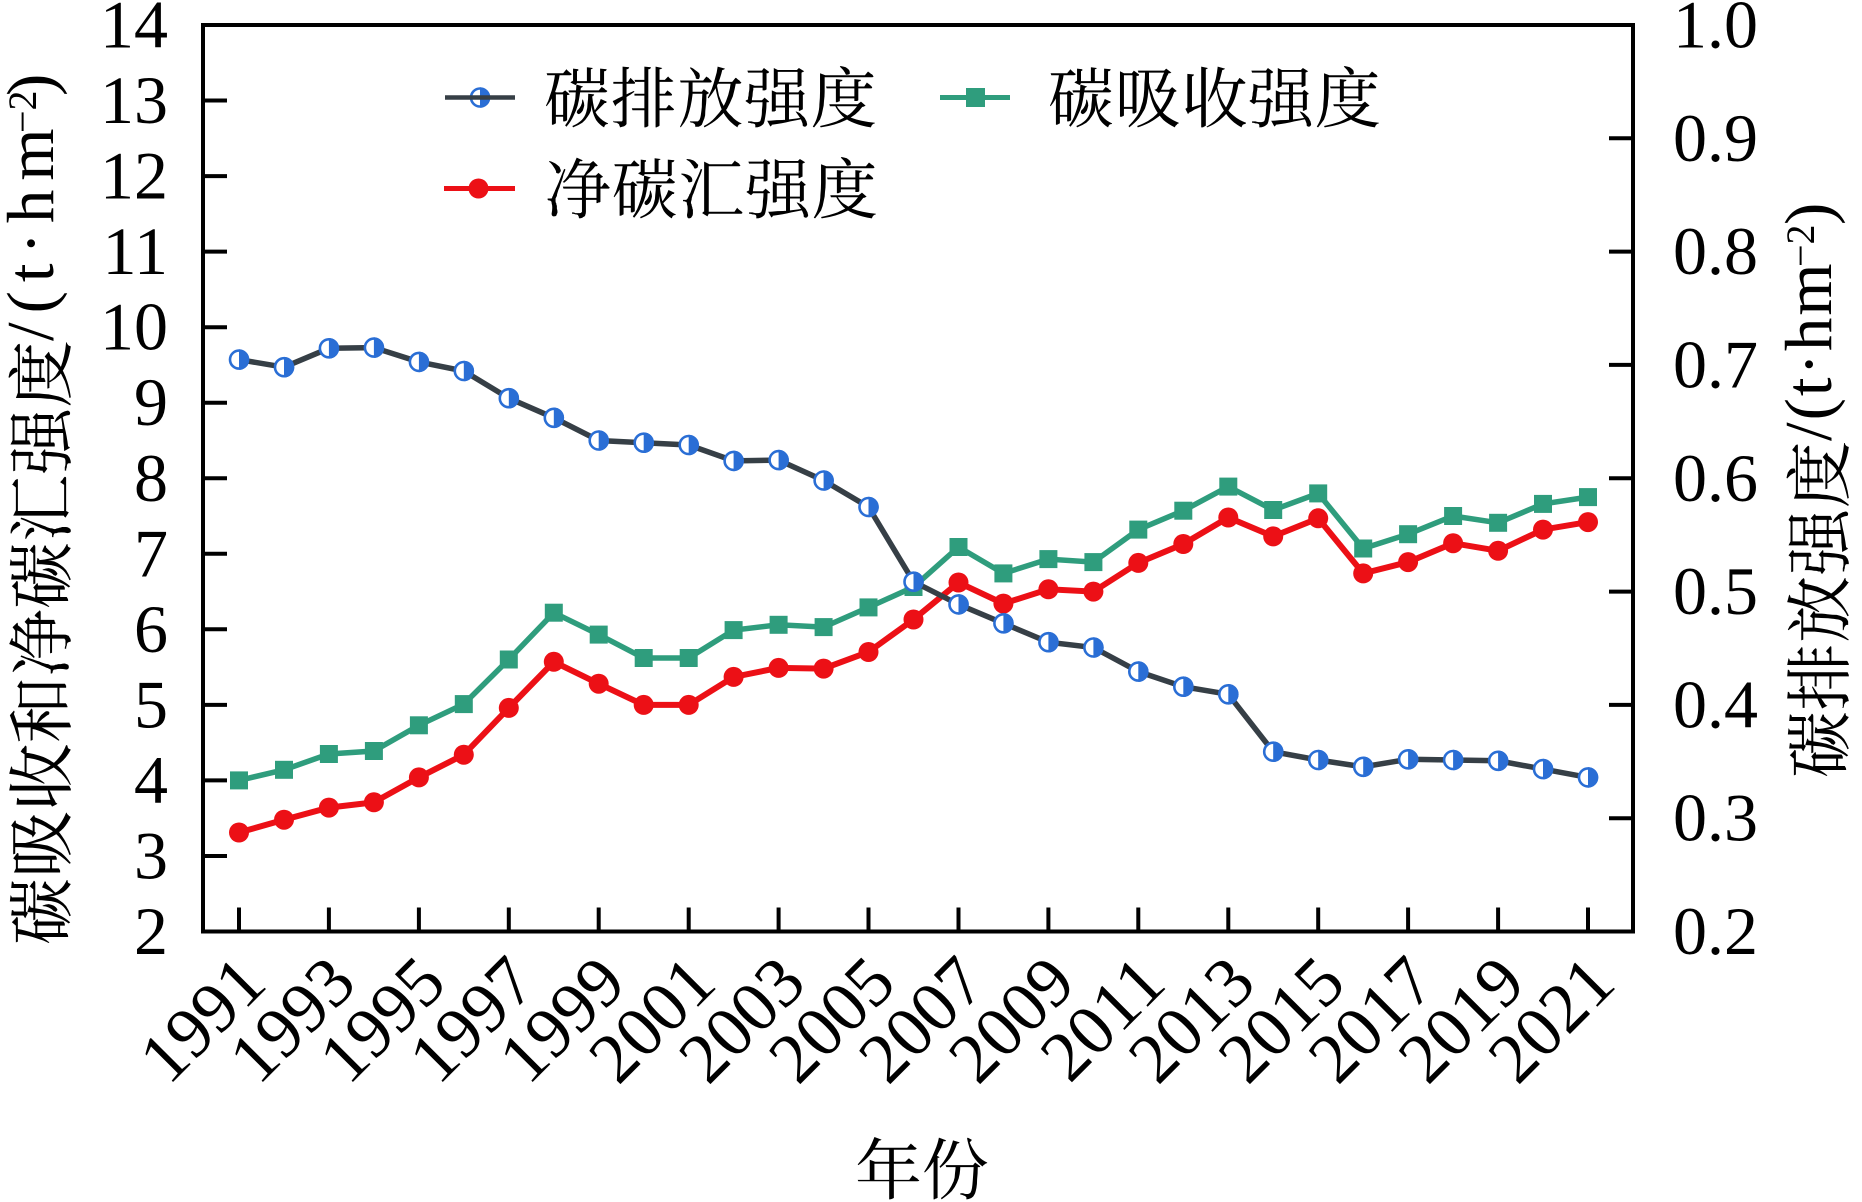 The height and width of the screenshot is (1202, 1862). I want to click on svg-text: 6, so click(151, 629).